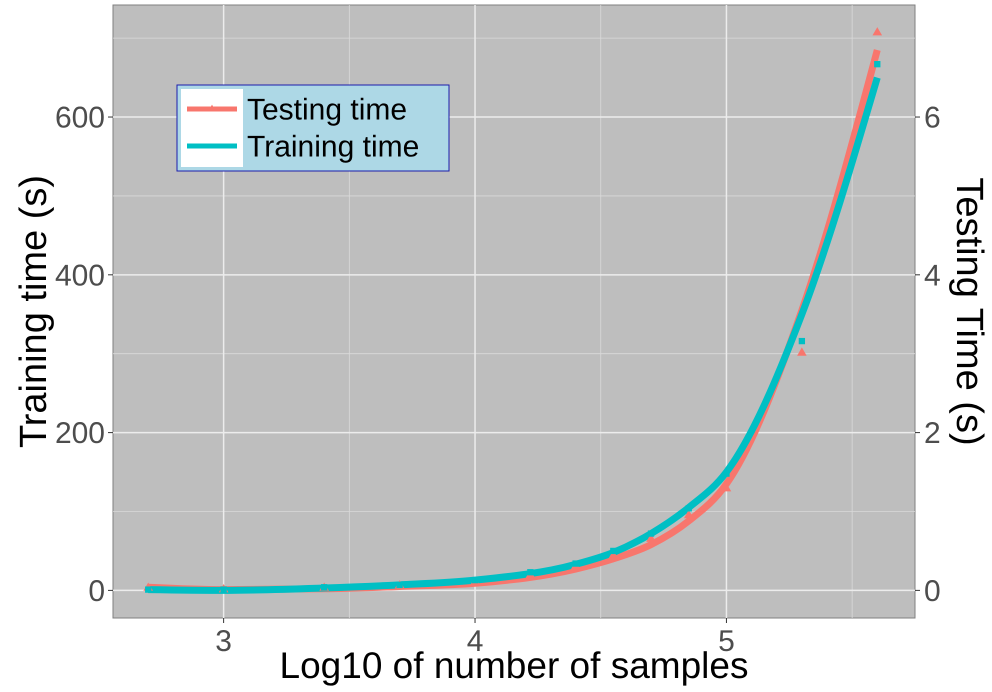  What do you see at coordinates (932, 433) in the screenshot?
I see `y2-tick-label: 2` at bounding box center [932, 433].